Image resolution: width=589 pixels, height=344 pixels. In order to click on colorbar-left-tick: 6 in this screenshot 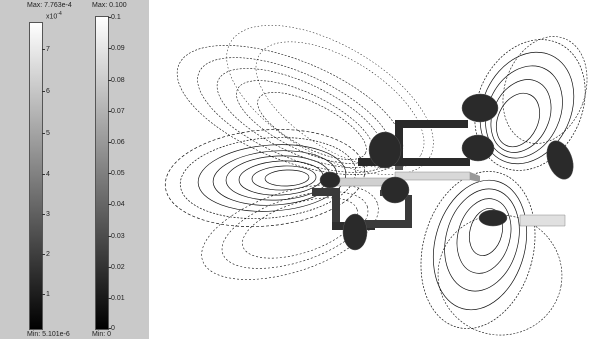, I will do `click(48, 91)`.